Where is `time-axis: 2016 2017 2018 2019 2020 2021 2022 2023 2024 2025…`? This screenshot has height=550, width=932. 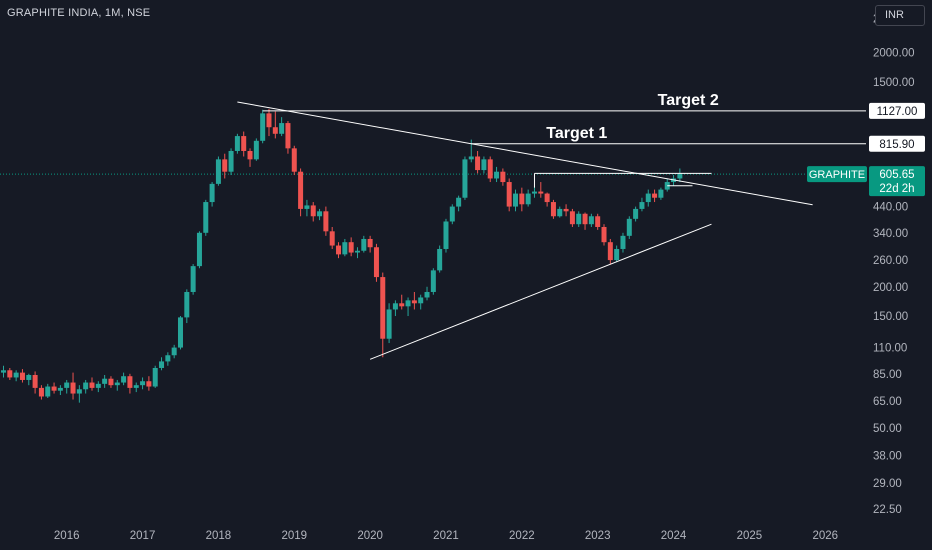 time-axis: 2016 2017 2018 2019 2020 2021 2022 2023 2024 2025… is located at coordinates (446, 536).